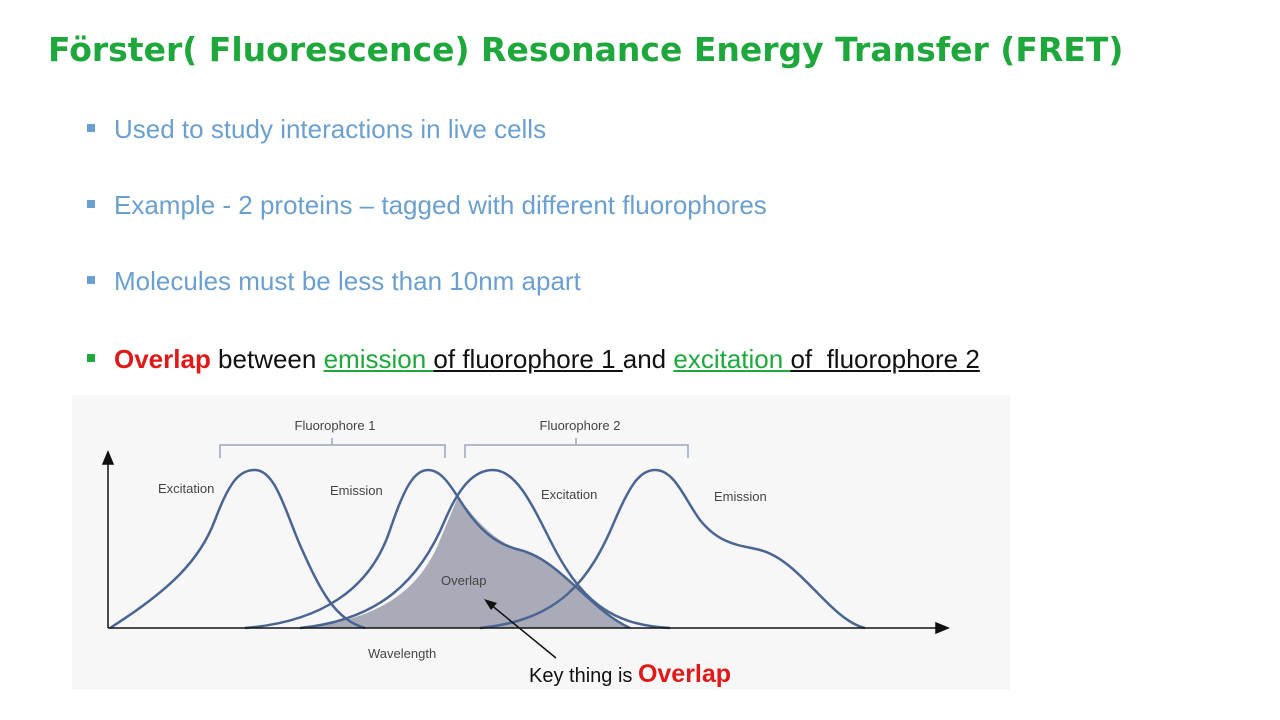  What do you see at coordinates (267, 359) in the screenshot?
I see `text-run: between` at bounding box center [267, 359].